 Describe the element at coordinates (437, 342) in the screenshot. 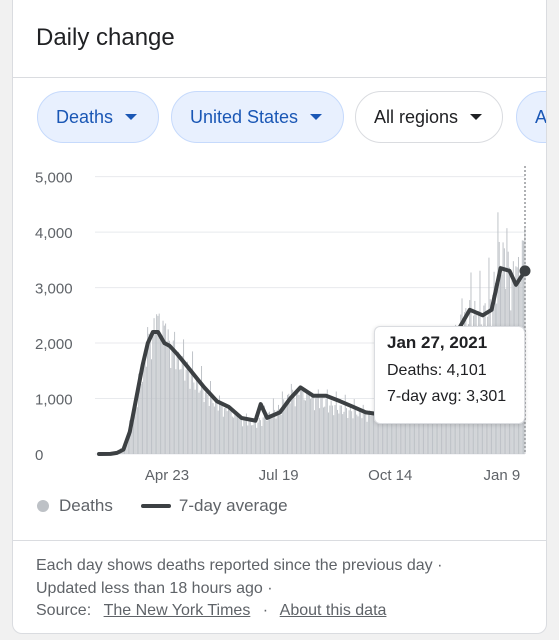

I see `tooltip-date: Jan 27, 2021` at that location.